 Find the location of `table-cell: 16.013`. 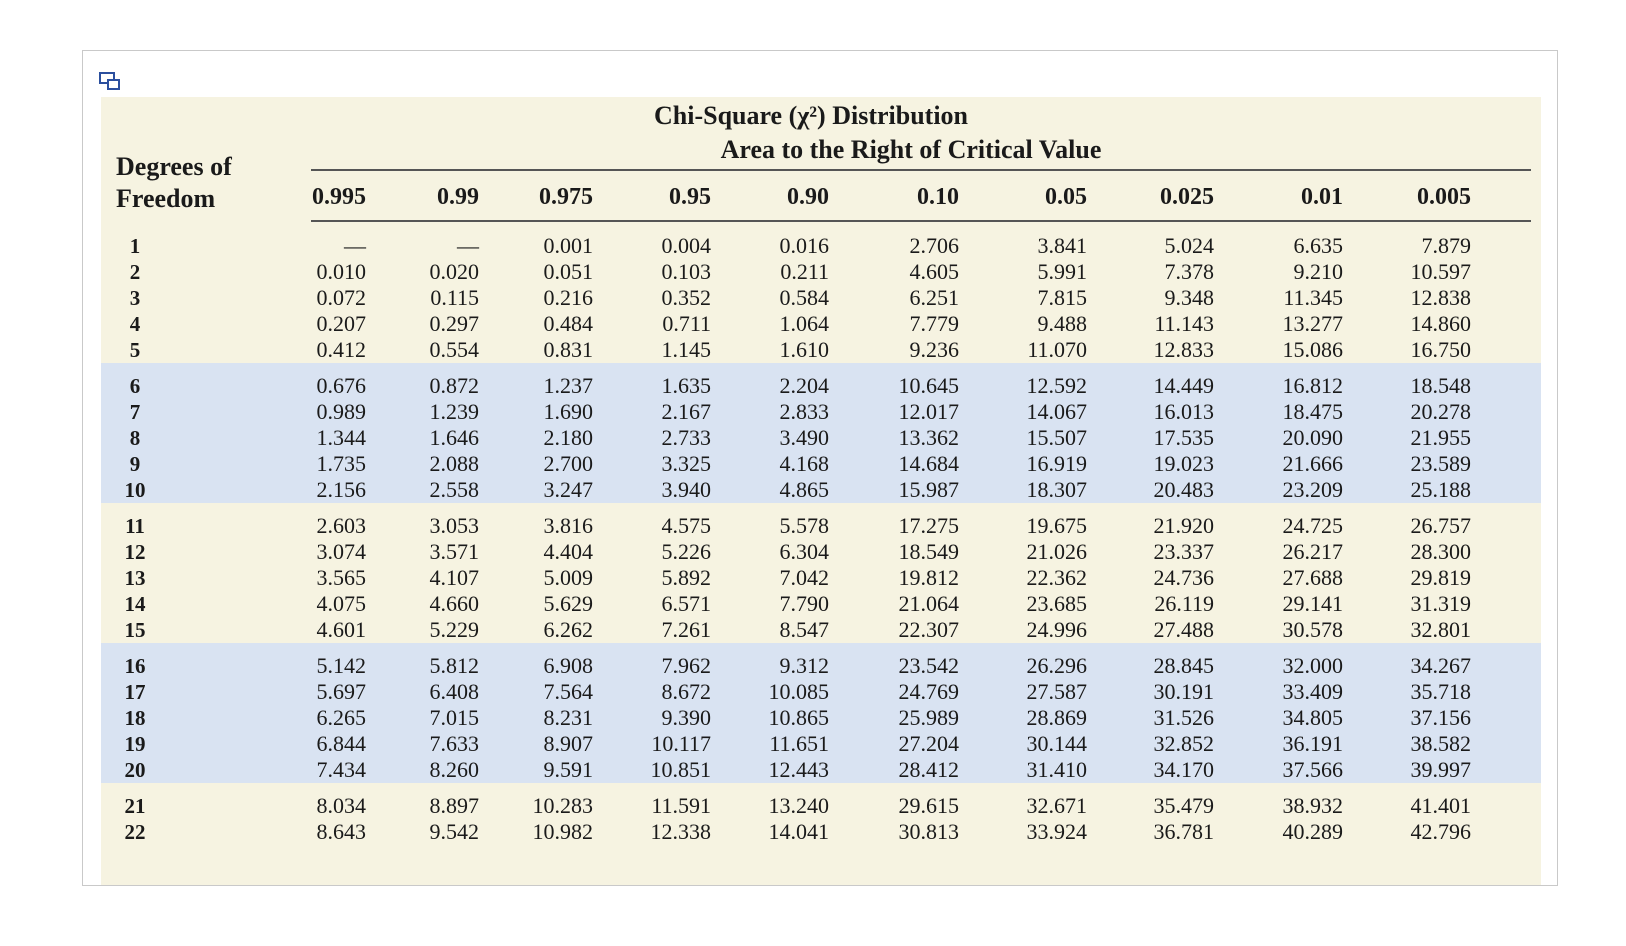

table-cell: 16.013 is located at coordinates (1184, 411).